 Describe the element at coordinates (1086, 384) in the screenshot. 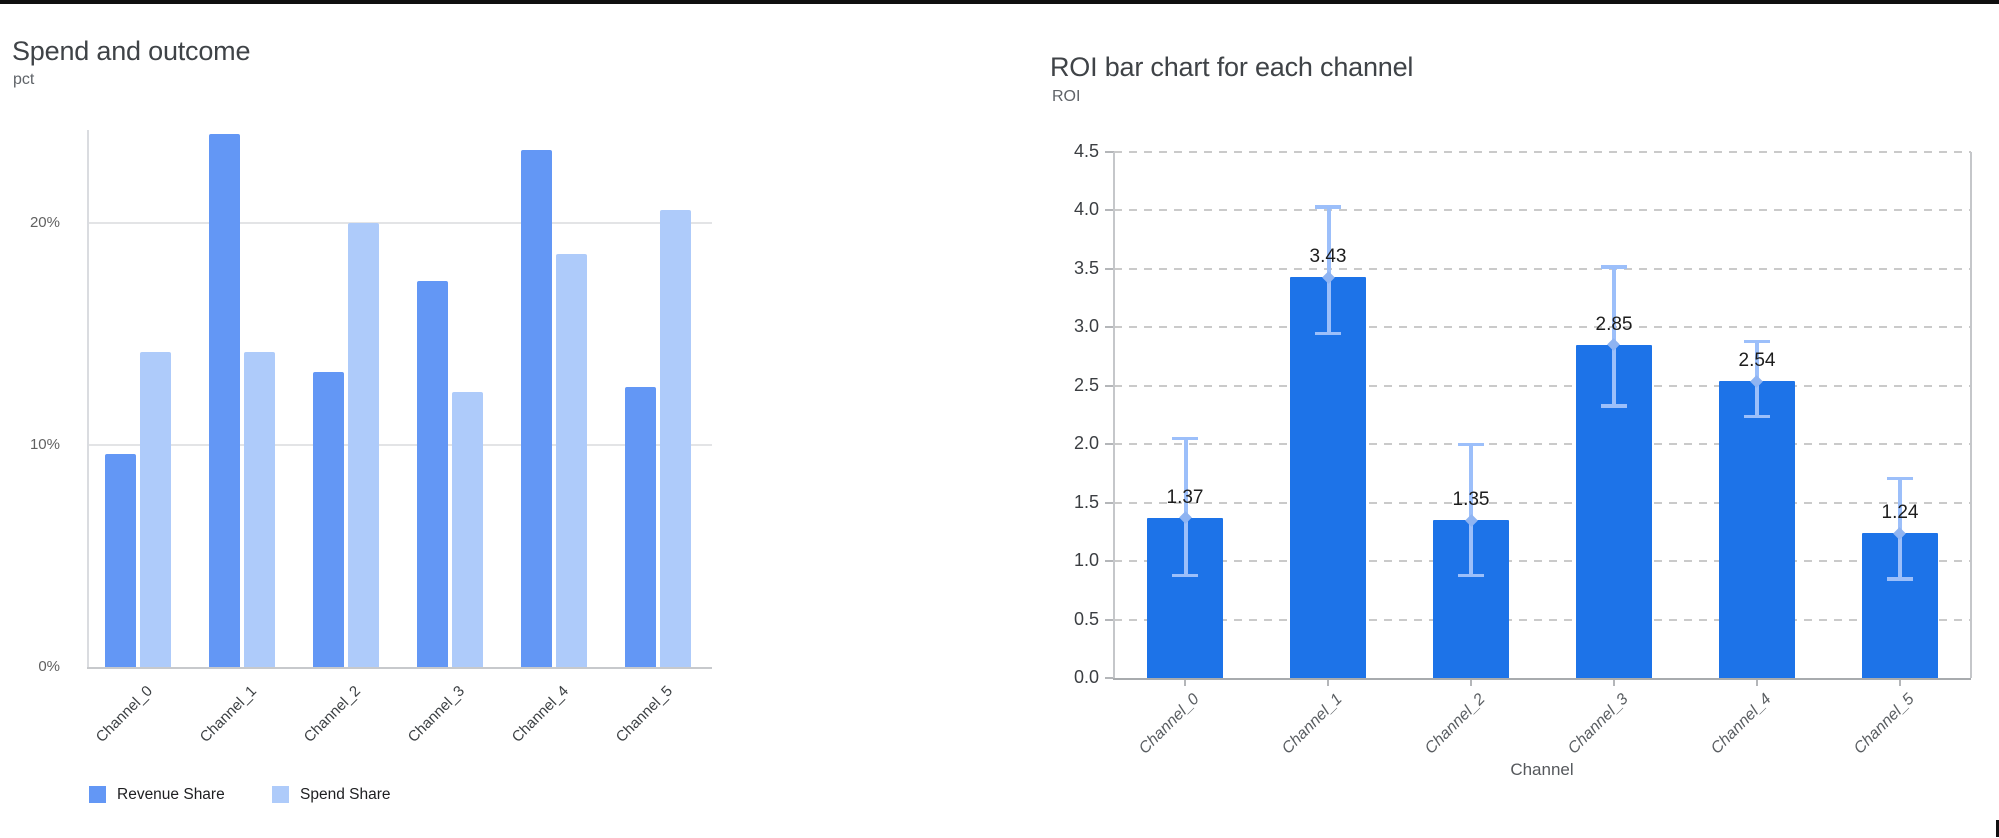

I see `y-tick-label: 2.5` at that location.